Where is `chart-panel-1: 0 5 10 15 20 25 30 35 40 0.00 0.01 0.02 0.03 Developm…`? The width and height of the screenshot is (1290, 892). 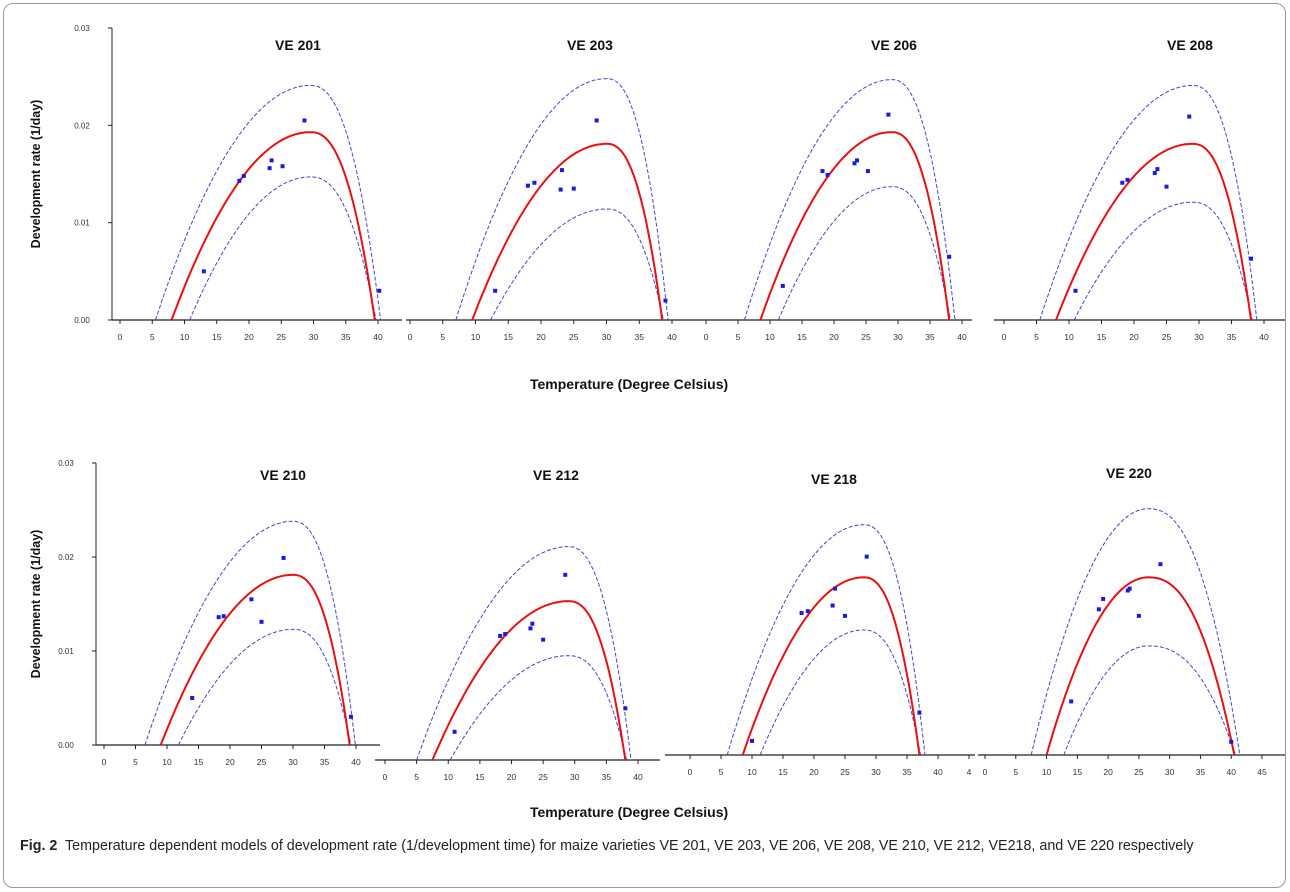
chart-panel-1: 0 5 10 15 20 25 30 35 40 0.00 0.01 0.02 0.03 Developm… is located at coordinates (215, 183).